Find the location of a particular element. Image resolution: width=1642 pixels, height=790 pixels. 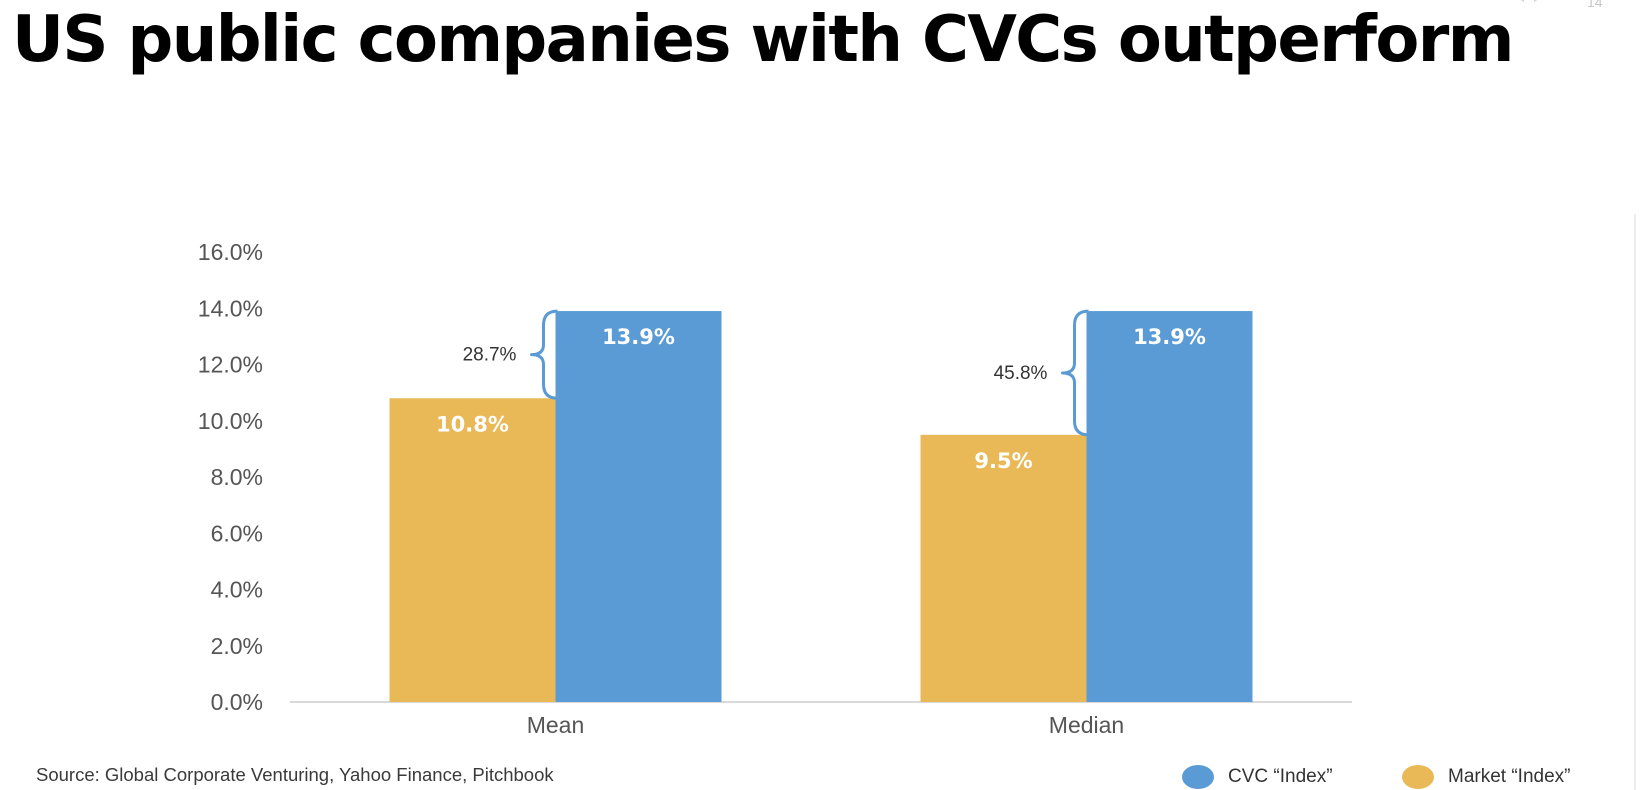

y-tick-label: 8.0% is located at coordinates (237, 477).